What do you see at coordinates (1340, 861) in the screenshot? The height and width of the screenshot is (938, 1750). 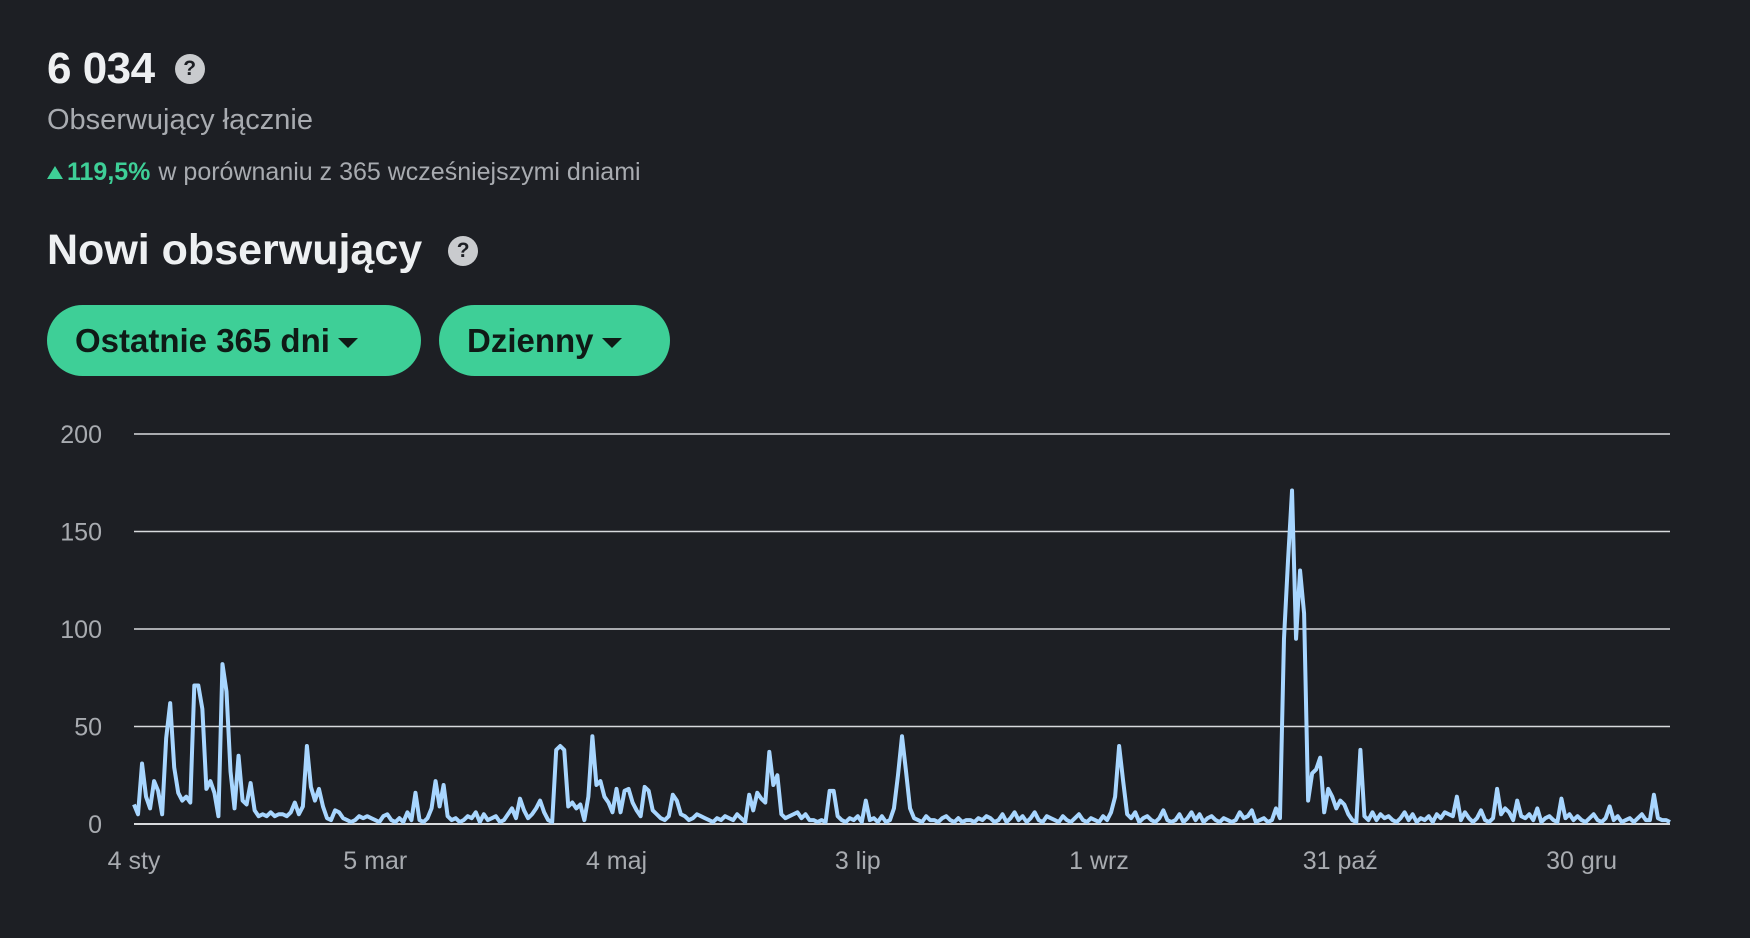 I see `x-tick-label: 31 paź` at bounding box center [1340, 861].